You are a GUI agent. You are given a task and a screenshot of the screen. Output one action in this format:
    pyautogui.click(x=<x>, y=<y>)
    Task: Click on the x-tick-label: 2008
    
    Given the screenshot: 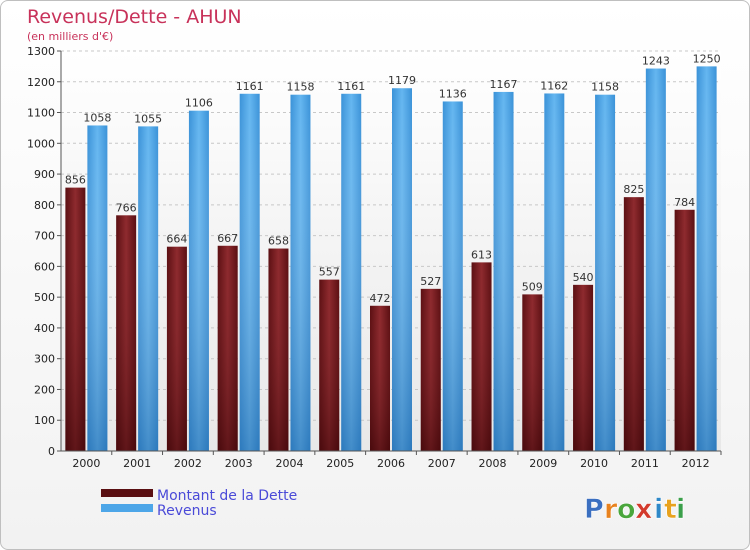 What is the action you would take?
    pyautogui.click(x=493, y=463)
    